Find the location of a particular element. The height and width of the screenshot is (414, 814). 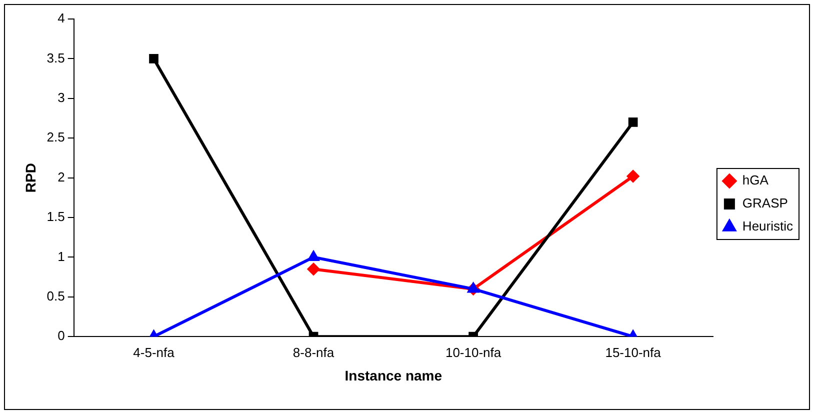

x-tick-label: 4-5-nfa is located at coordinates (154, 352).